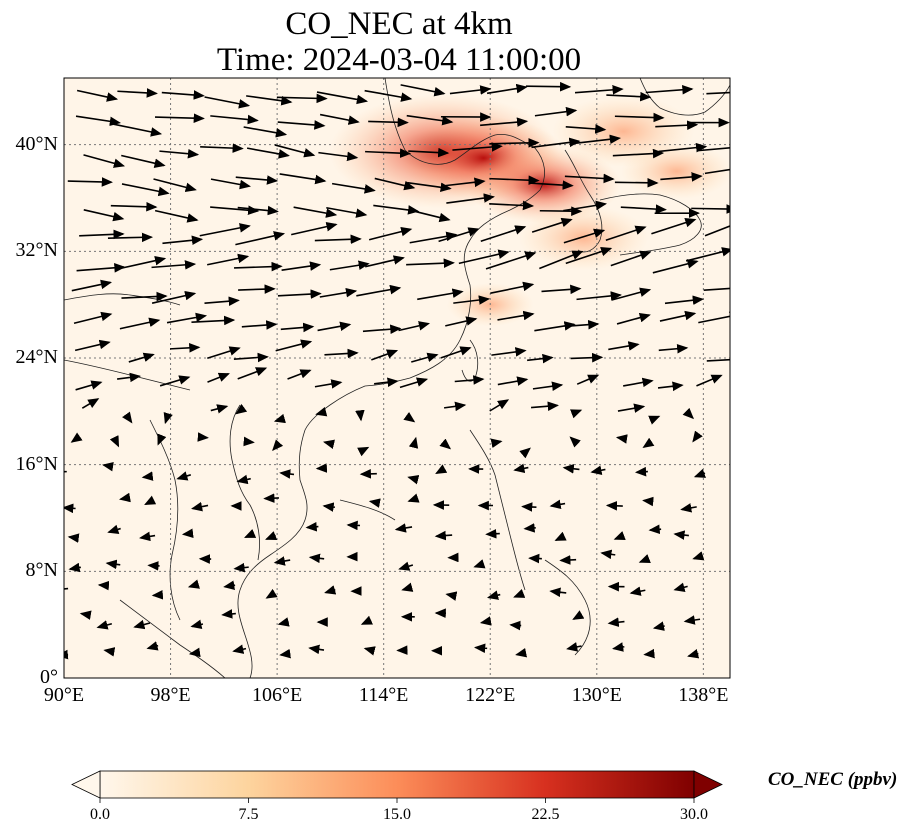  I want to click on lon-tick-label: 122°E, so click(490, 695).